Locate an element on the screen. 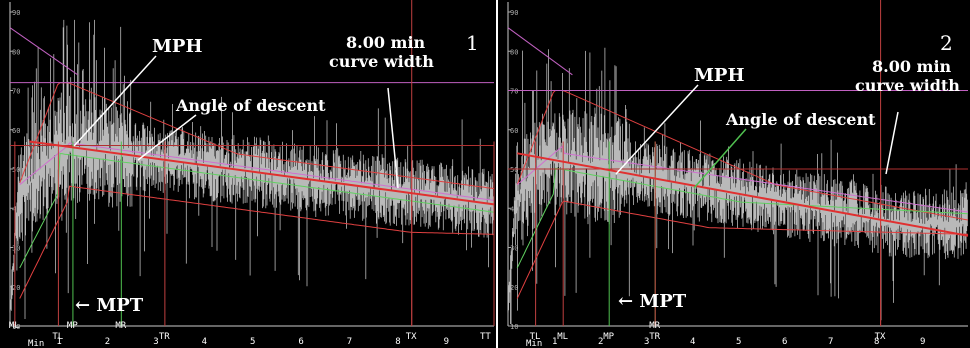 This screenshot has height=348, width=970. envelope-mid is located at coordinates (742, 218).